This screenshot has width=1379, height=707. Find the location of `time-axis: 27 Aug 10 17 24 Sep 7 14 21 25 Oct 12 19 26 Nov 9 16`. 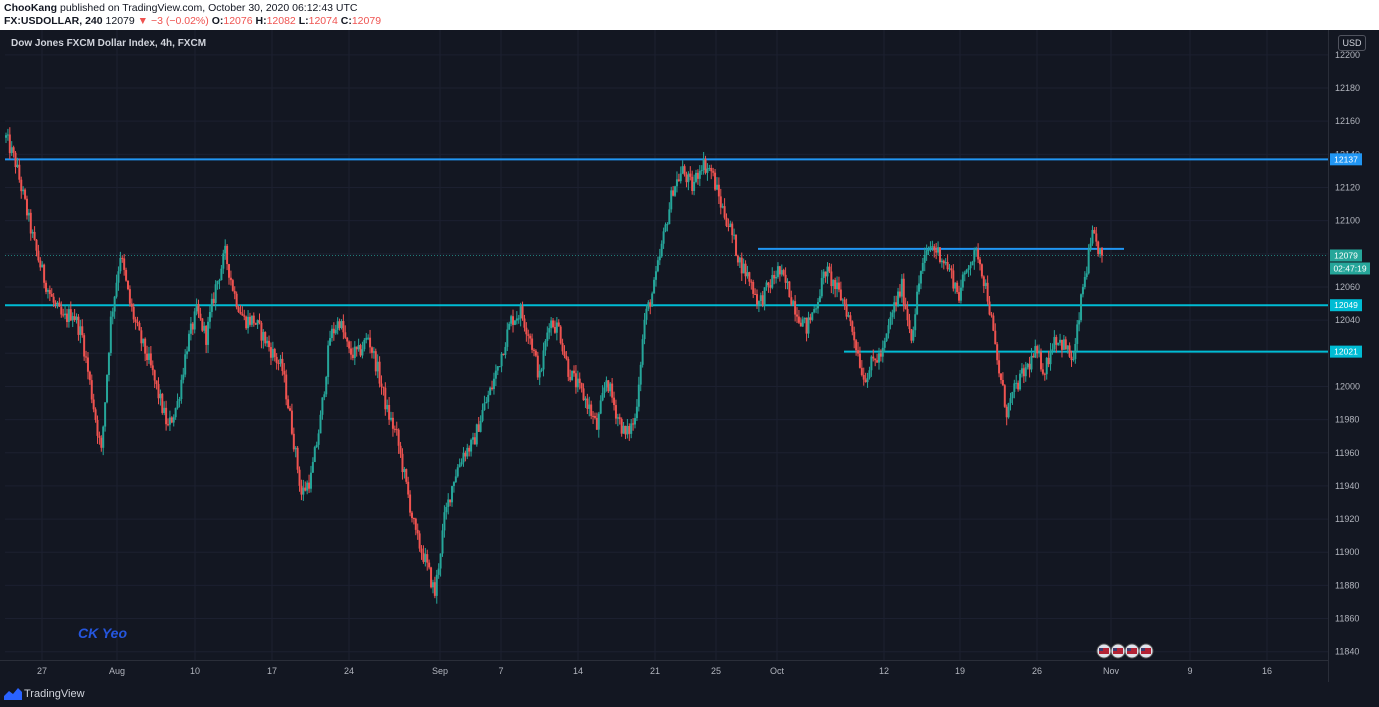

time-axis: 27 Aug 10 17 24 Sep 7 14 21 25 Oct 12 19 26 Nov 9 16 is located at coordinates (654, 671).